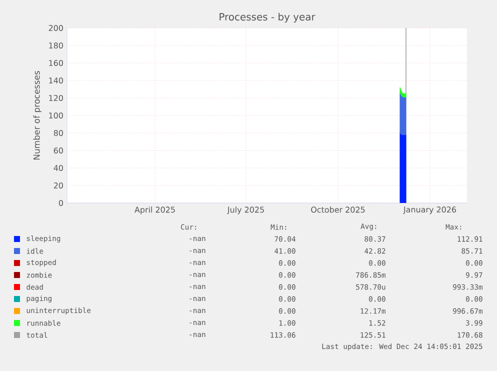 This screenshot has width=497, height=371. I want to click on y-axis-title: Number of processes, so click(37, 115).